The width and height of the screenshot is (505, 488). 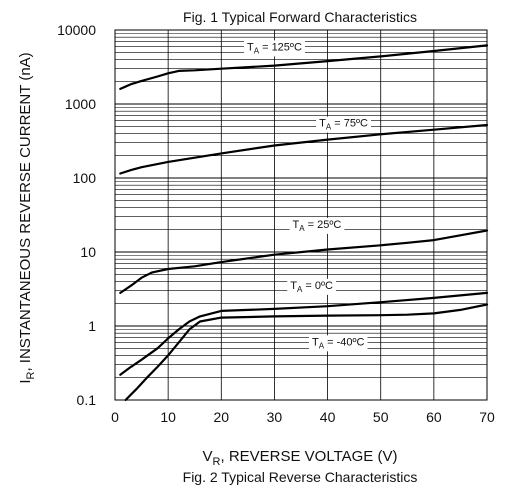 I want to click on series-label: TA = 25ºC, so click(x=317, y=226).